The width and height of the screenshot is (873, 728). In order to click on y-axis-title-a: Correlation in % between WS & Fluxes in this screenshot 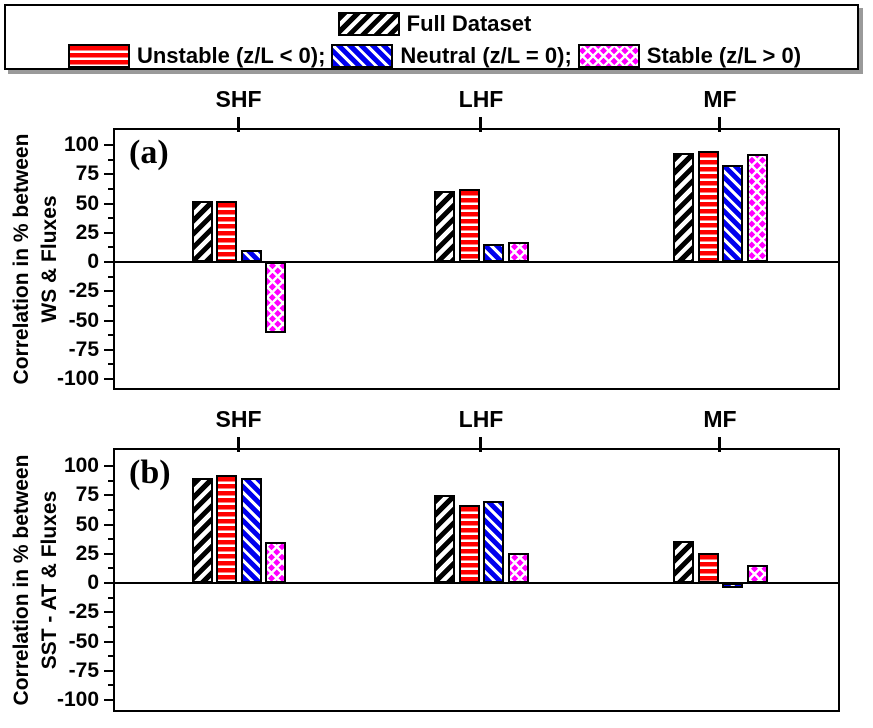, I will do `click(36, 259)`.